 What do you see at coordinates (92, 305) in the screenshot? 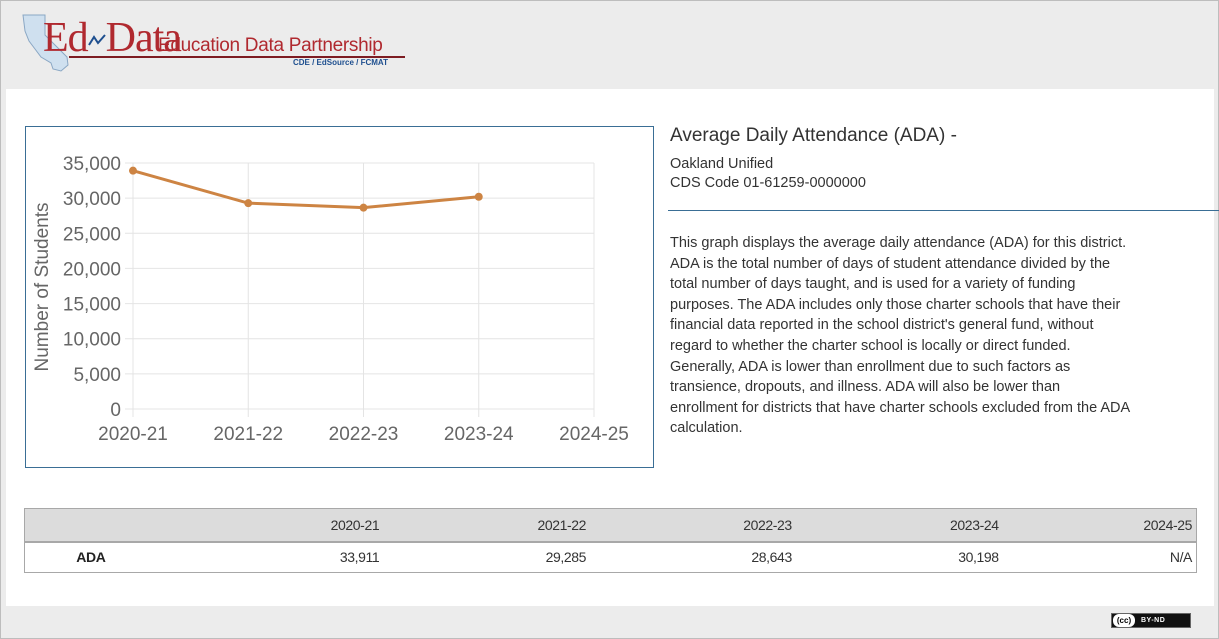
I see `y-tick-label: 15,000` at bounding box center [92, 305].